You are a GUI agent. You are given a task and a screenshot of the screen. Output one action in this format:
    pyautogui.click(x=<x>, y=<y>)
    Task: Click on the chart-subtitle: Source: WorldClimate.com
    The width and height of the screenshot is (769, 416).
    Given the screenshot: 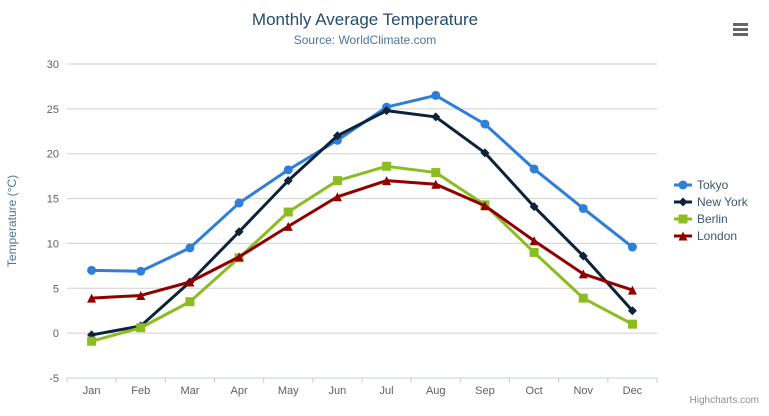 What is the action you would take?
    pyautogui.click(x=365, y=40)
    